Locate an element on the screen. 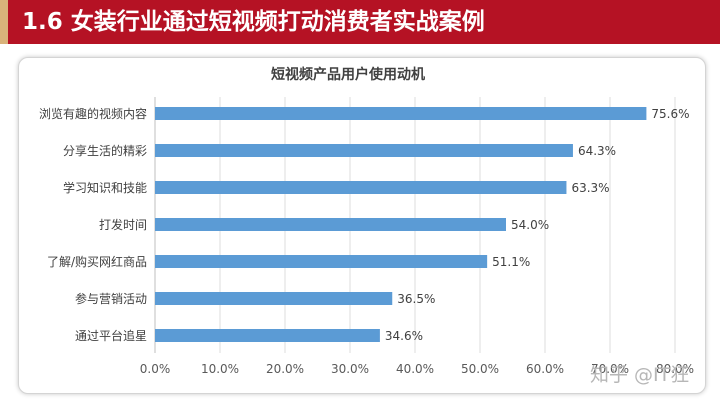 The height and width of the screenshot is (403, 720). data-label: 54.0% is located at coordinates (530, 225).